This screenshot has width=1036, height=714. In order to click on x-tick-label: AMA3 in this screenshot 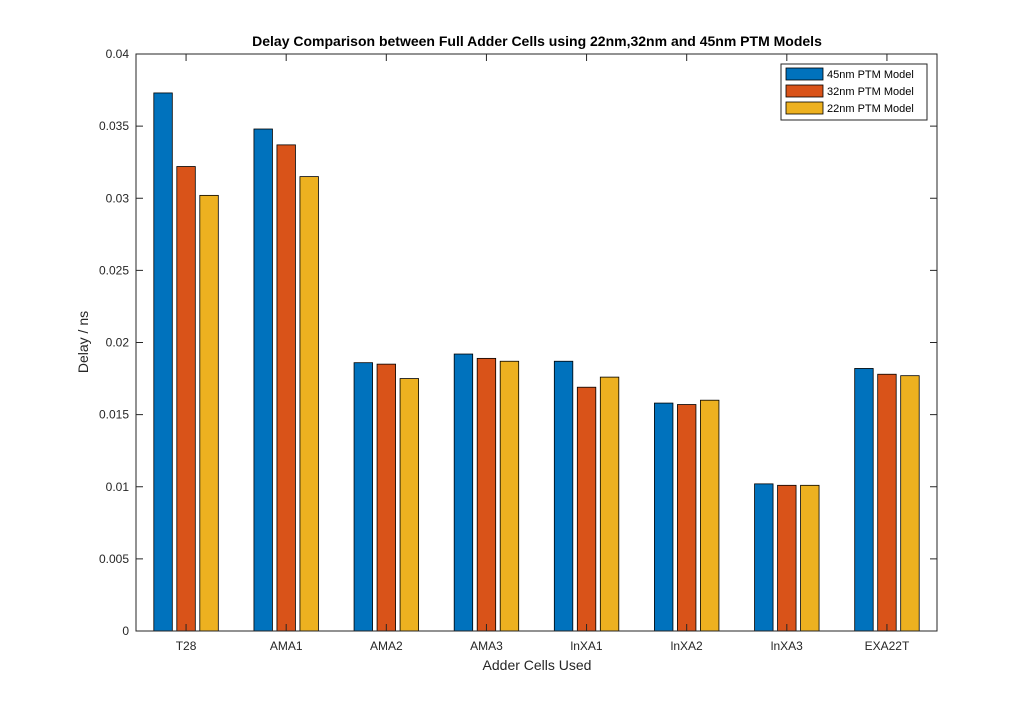, I will do `click(486, 646)`.